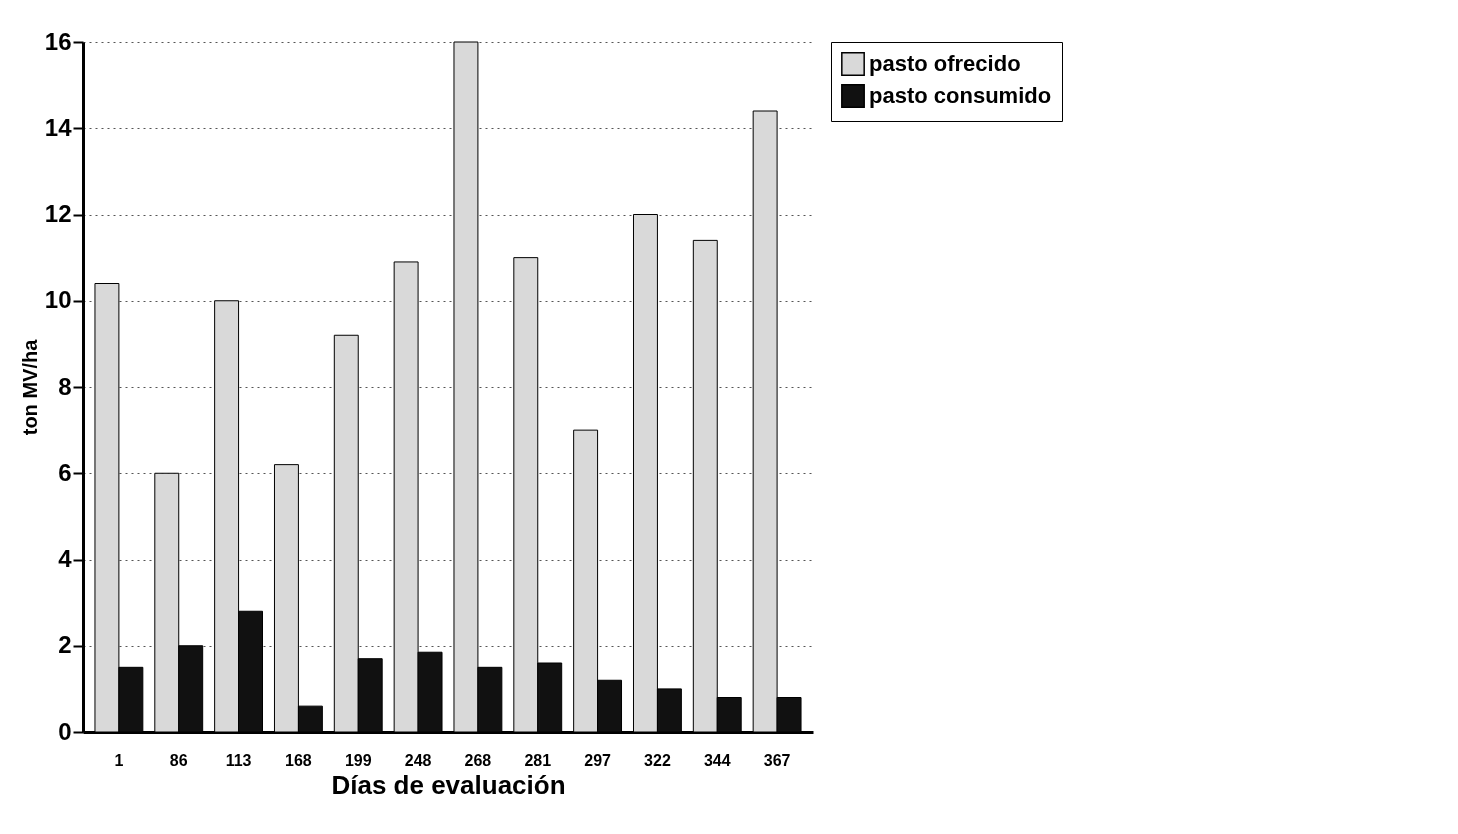 The height and width of the screenshot is (834, 1458). What do you see at coordinates (58, 127) in the screenshot?
I see `y-tick-label: 14` at bounding box center [58, 127].